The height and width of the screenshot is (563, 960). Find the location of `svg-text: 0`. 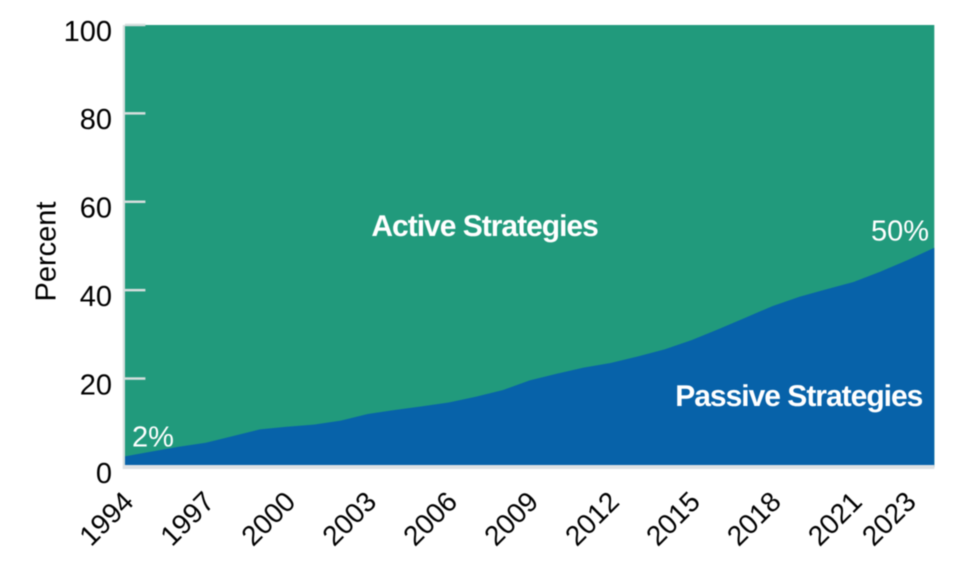

svg-text: 0 is located at coordinates (104, 474).